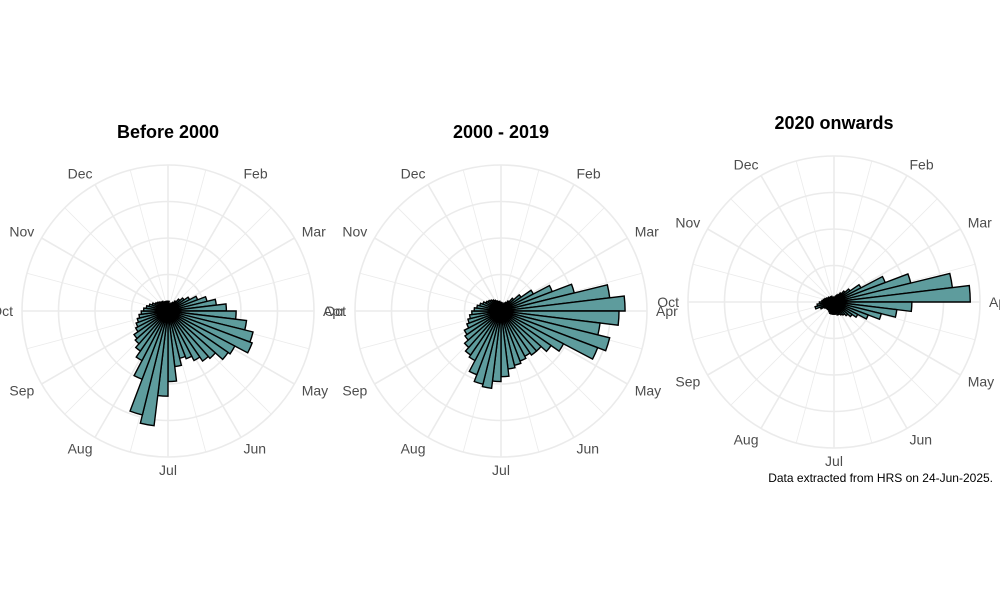  I want to click on data-source-caption: Data extracted from HRS on 24-Jun-2025., so click(880, 478).